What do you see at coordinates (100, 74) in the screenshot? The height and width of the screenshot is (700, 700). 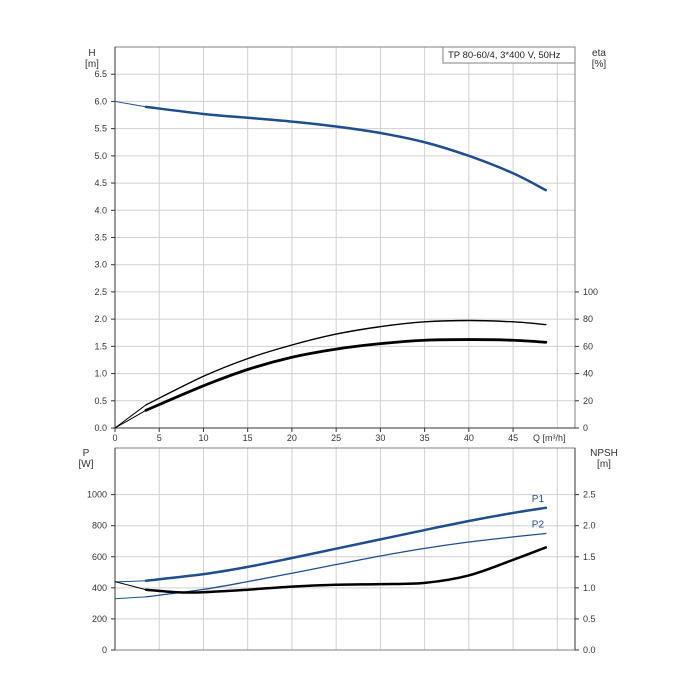 I see `left-tick-label: 6.5` at bounding box center [100, 74].